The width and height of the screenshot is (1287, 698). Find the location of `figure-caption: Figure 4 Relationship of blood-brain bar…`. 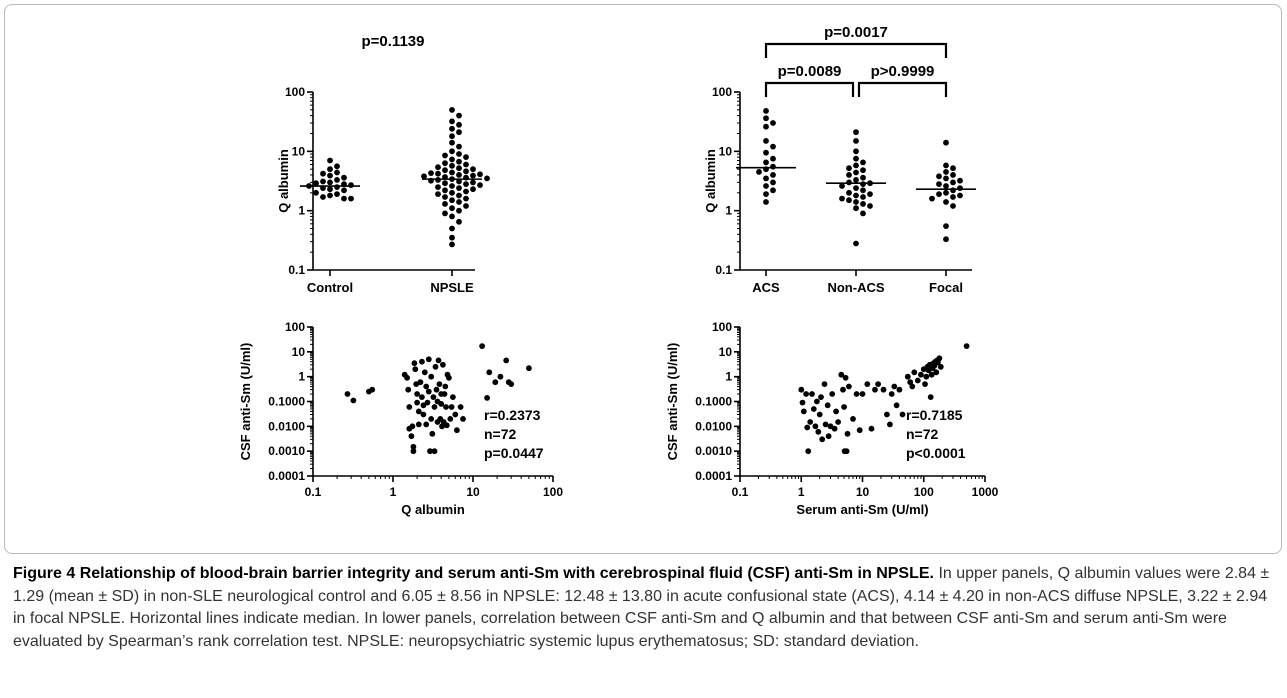

figure-caption: Figure 4 Relationship of blood-brain bar… is located at coordinates (644, 608).